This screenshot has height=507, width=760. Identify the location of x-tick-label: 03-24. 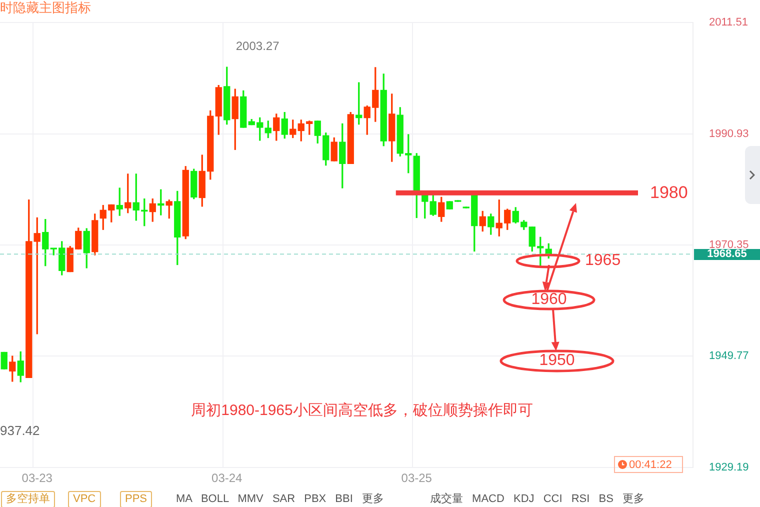
(227, 477).